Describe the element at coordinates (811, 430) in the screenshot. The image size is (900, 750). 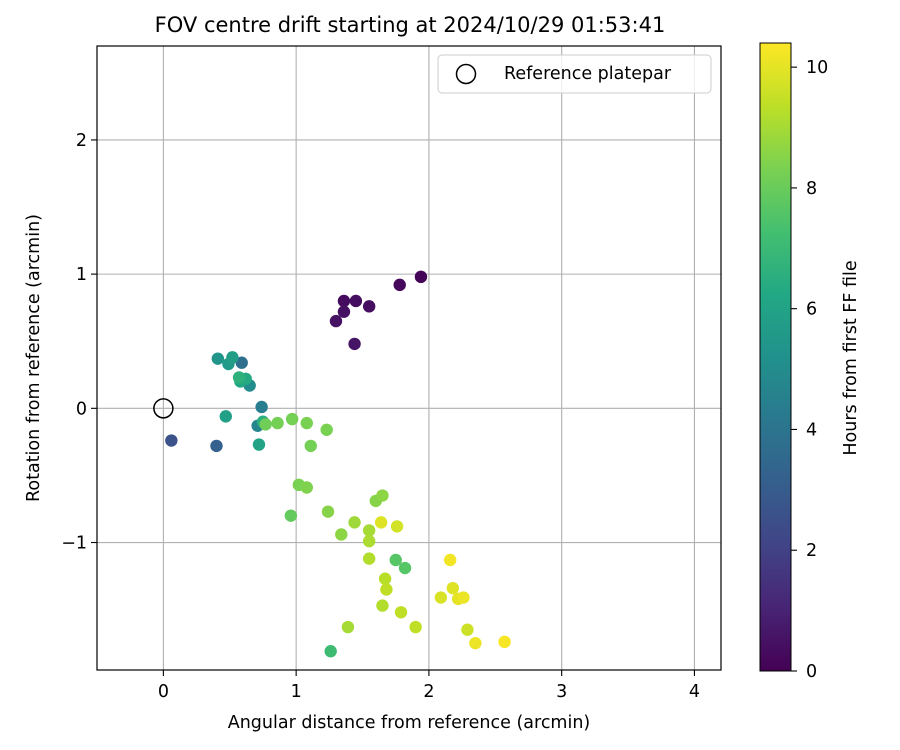
I see `colorbar-tick-label: 4` at that location.